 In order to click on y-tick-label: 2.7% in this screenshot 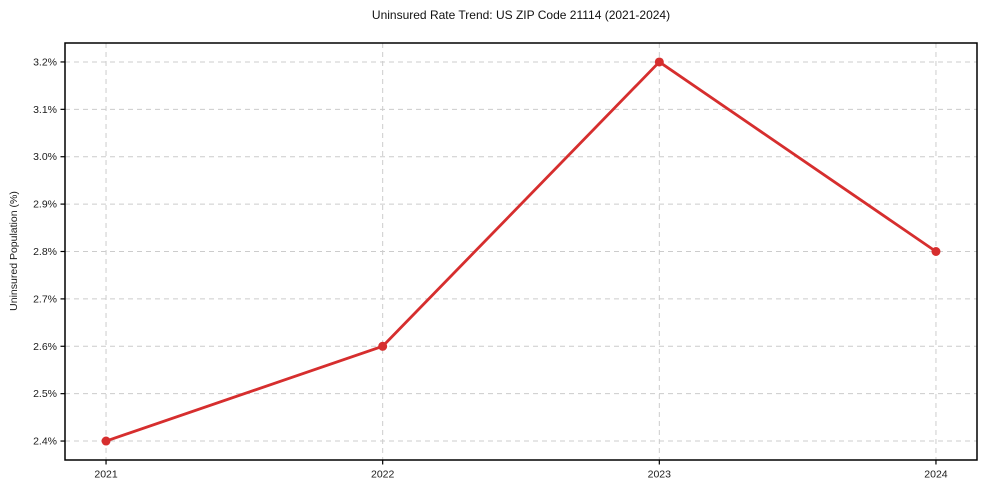, I will do `click(45, 299)`.